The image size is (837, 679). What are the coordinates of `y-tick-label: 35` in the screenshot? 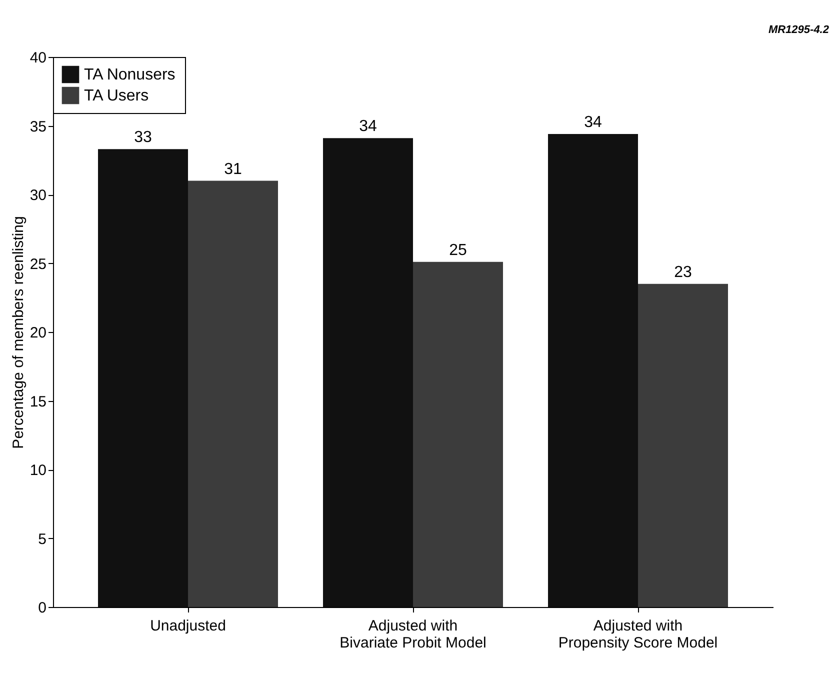 It's located at (38, 127).